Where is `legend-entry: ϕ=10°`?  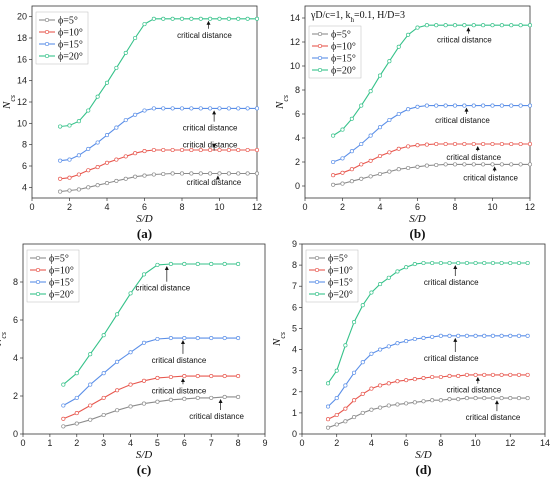
legend-entry: ϕ=10° is located at coordinates (70, 33).